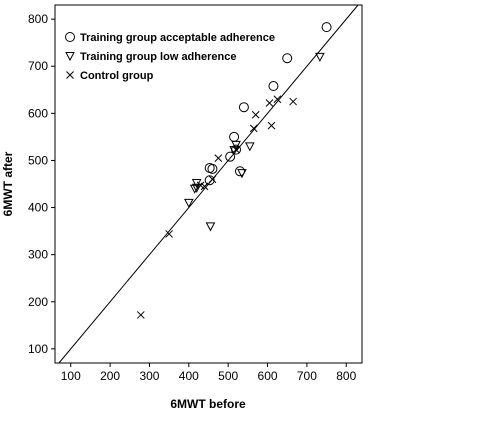 Image resolution: width=478 pixels, height=425 pixels. What do you see at coordinates (307, 376) in the screenshot?
I see `x-tick-label: 700` at bounding box center [307, 376].